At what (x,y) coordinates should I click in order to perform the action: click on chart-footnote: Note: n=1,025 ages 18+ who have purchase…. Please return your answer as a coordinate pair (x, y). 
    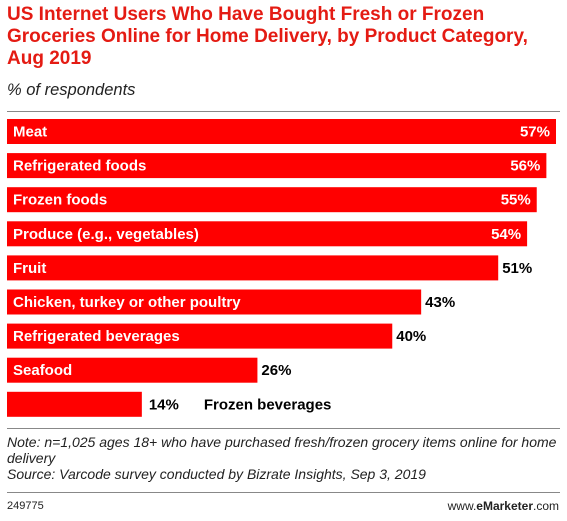
    Looking at the image, I should click on (283, 458).